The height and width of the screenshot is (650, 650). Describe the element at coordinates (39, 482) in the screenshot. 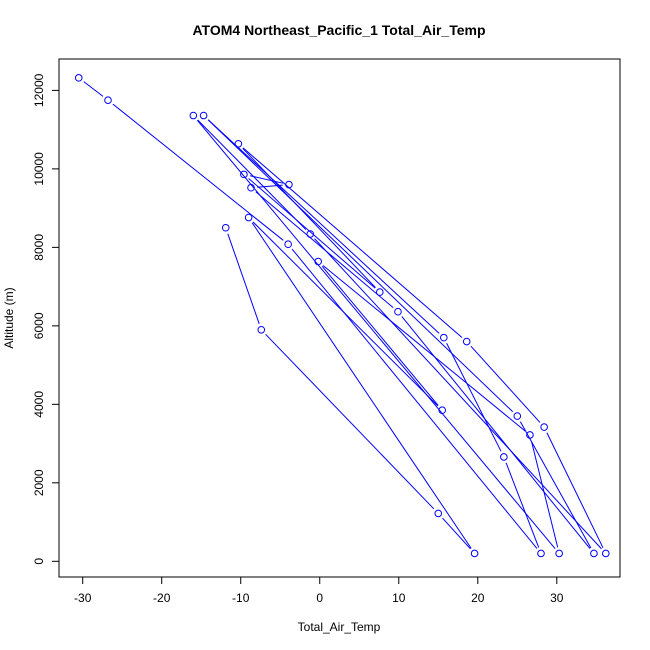

I see `y-tick-label: 2000` at that location.